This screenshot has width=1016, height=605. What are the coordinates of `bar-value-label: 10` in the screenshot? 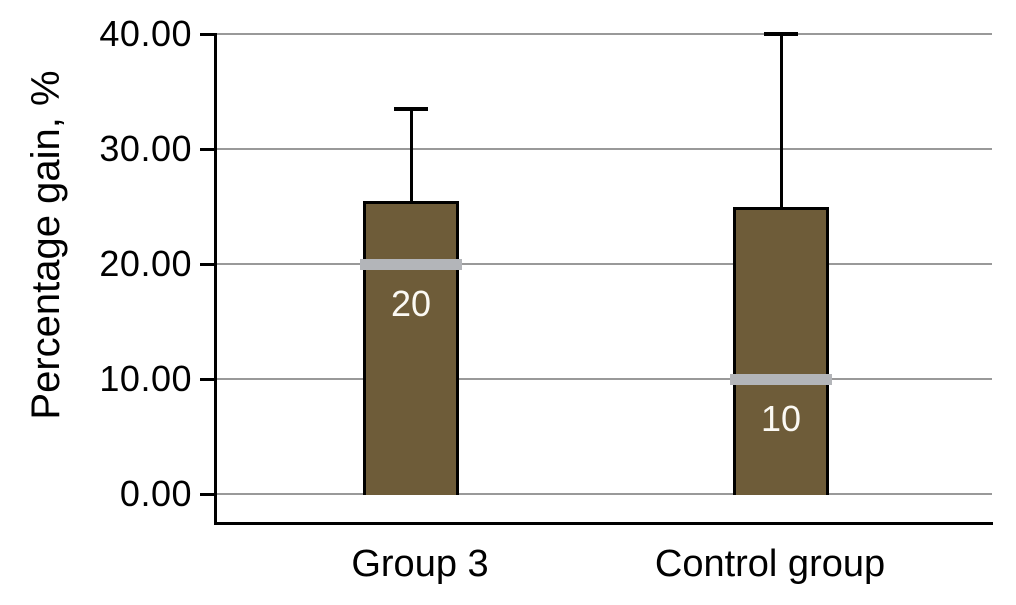 It's located at (781, 418).